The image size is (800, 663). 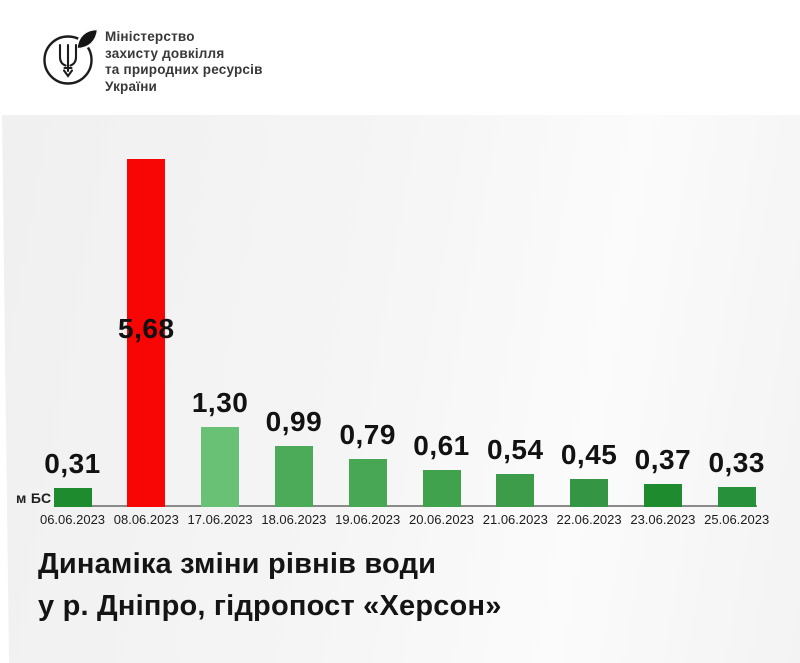 I want to click on value-label-25.06.2023: 0,33, so click(x=736, y=462).